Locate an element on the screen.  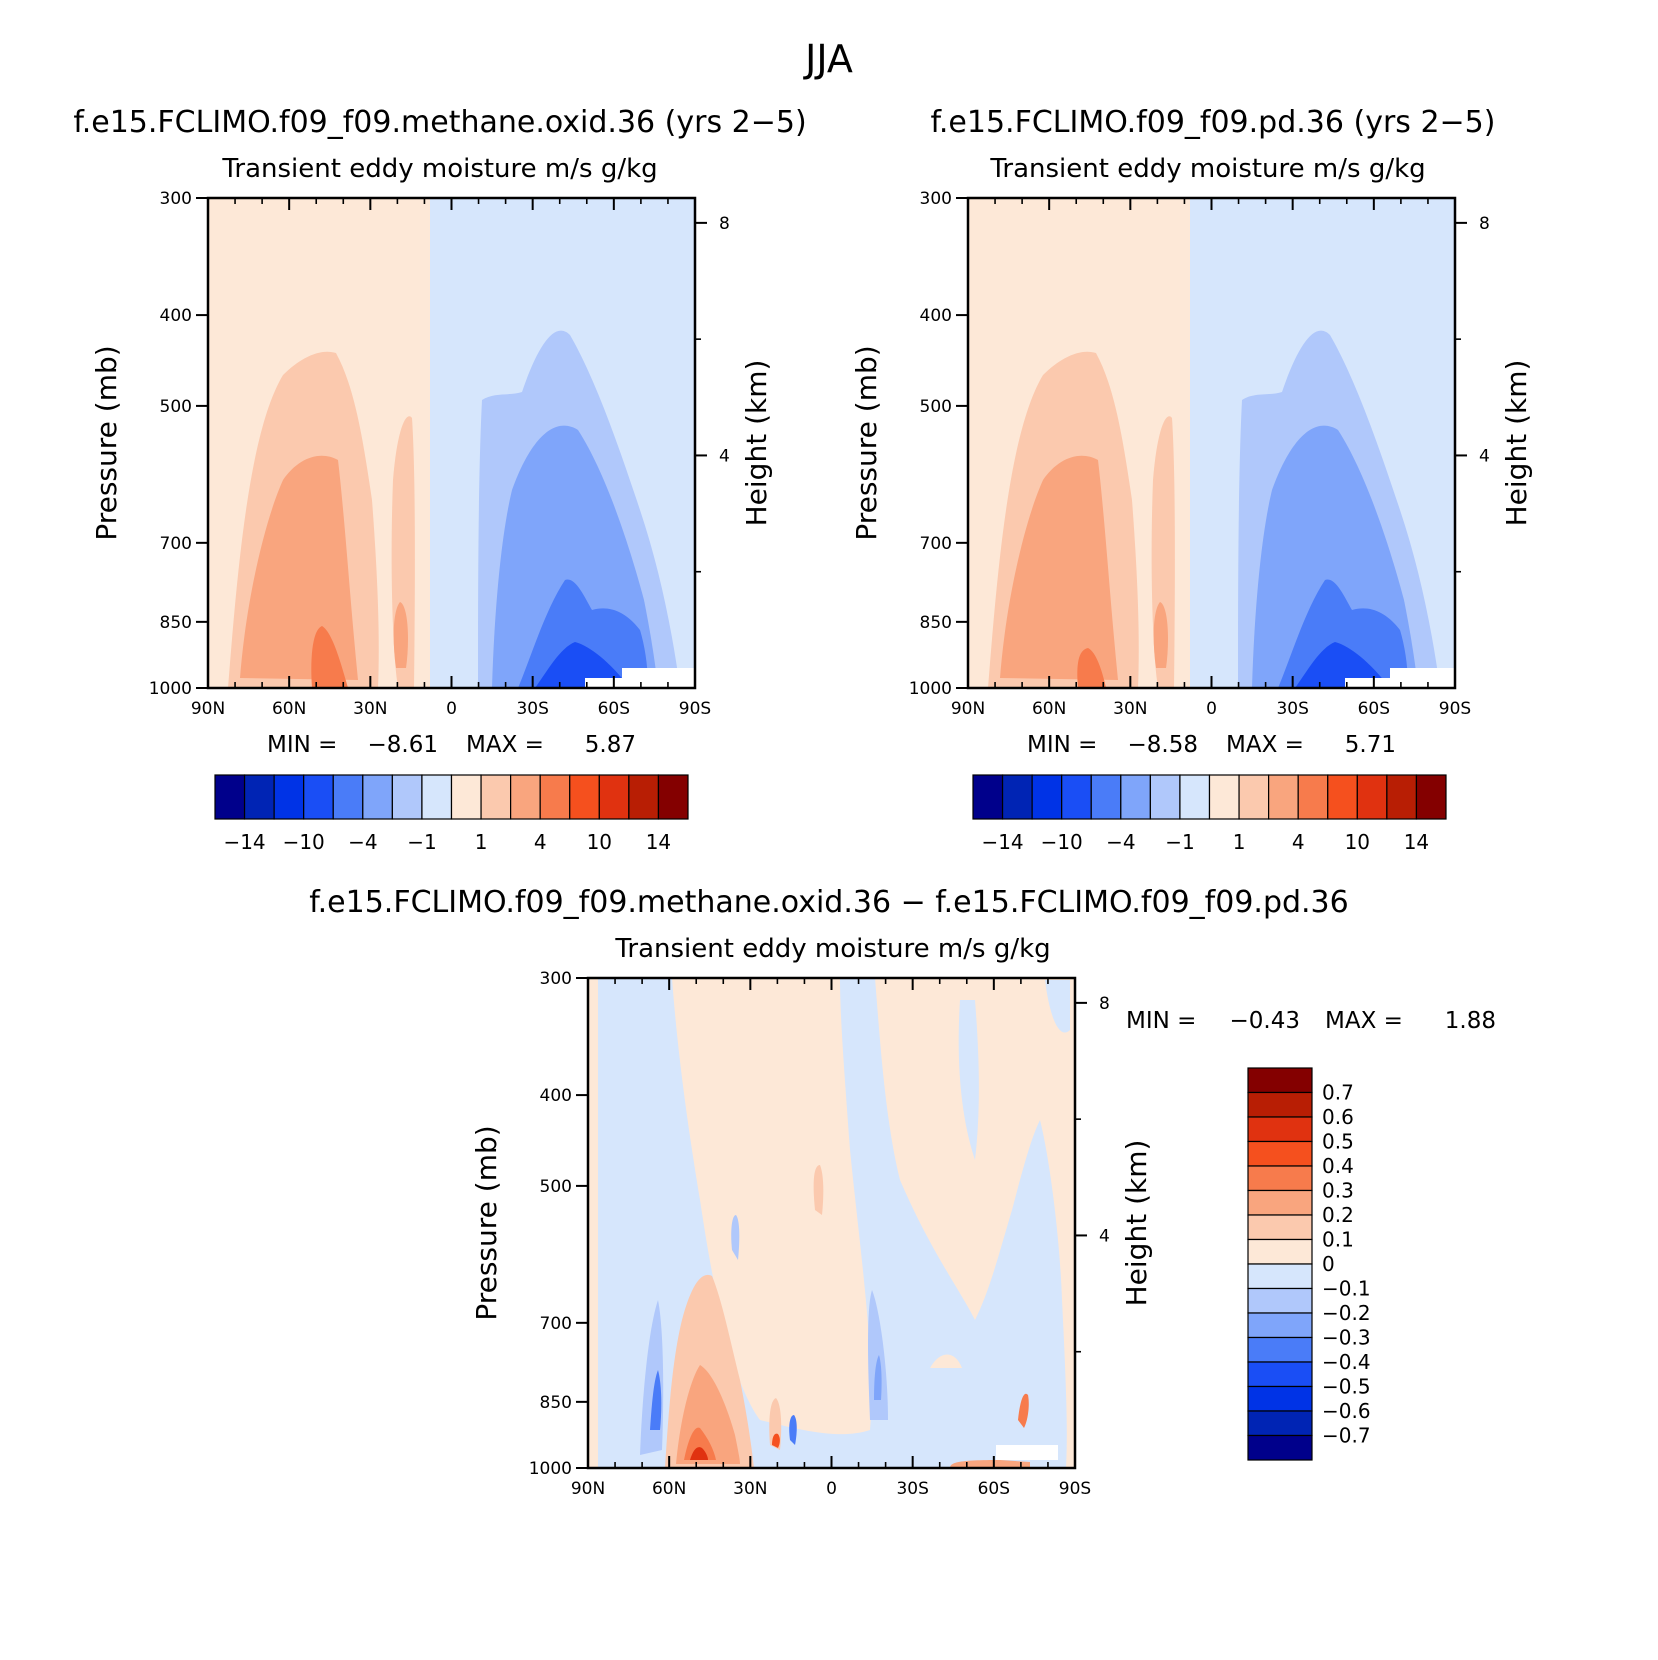
panel-title: f.e15.FCLIMO.f09_f09.pd.36 (yrs 2−5) is located at coordinates (1213, 122).